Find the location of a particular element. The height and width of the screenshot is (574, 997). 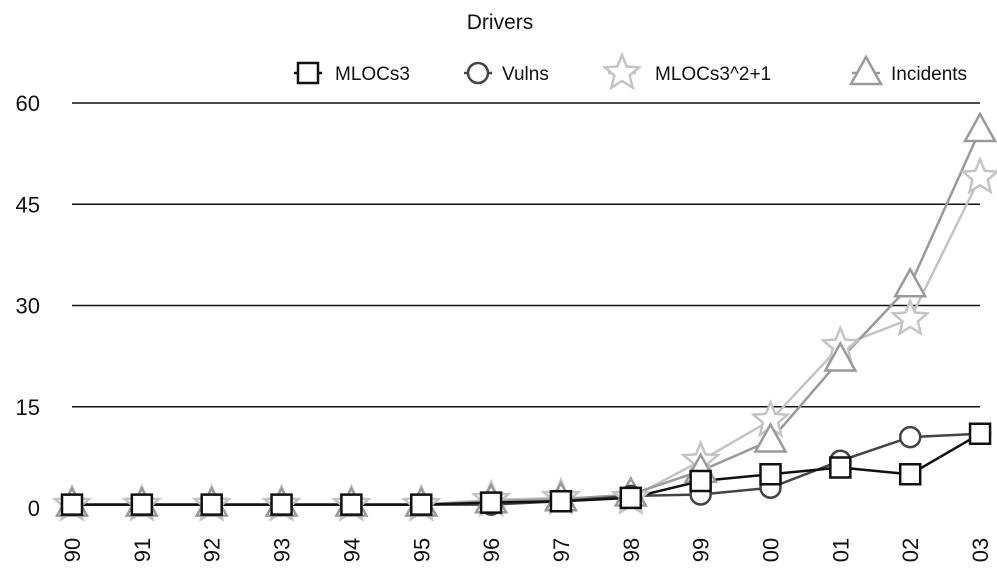

legend-label-mlocs3: MLOCs3 is located at coordinates (372, 74).